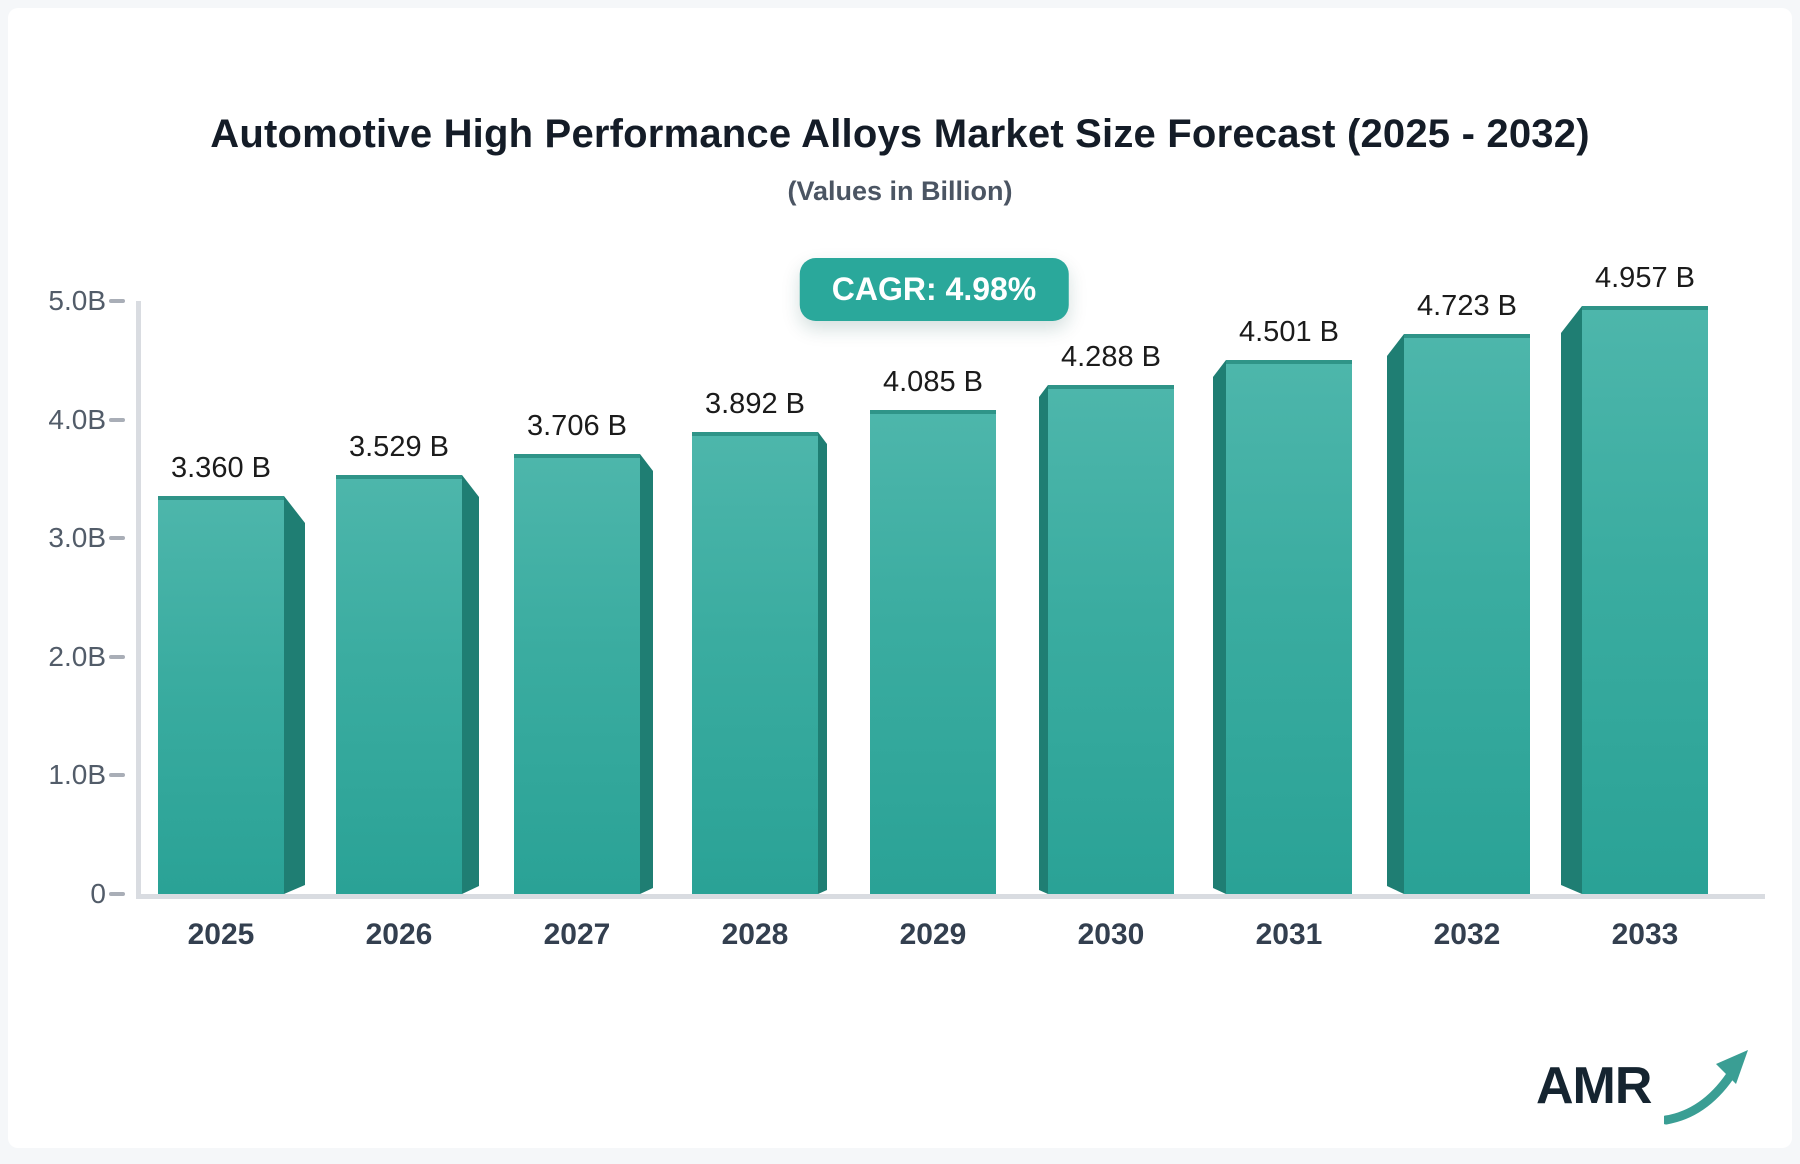 The image size is (1800, 1164). I want to click on bar-value-label: 3.892 B, so click(755, 404).